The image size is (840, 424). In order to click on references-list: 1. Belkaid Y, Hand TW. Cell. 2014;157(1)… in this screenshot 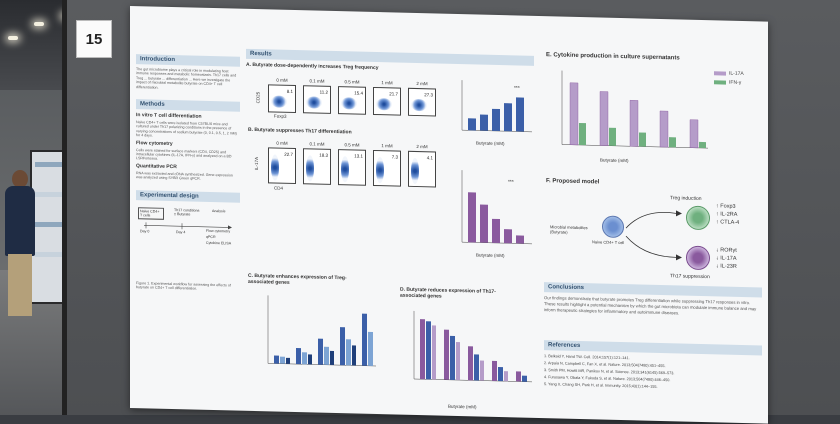, I will do `click(653, 373)`.